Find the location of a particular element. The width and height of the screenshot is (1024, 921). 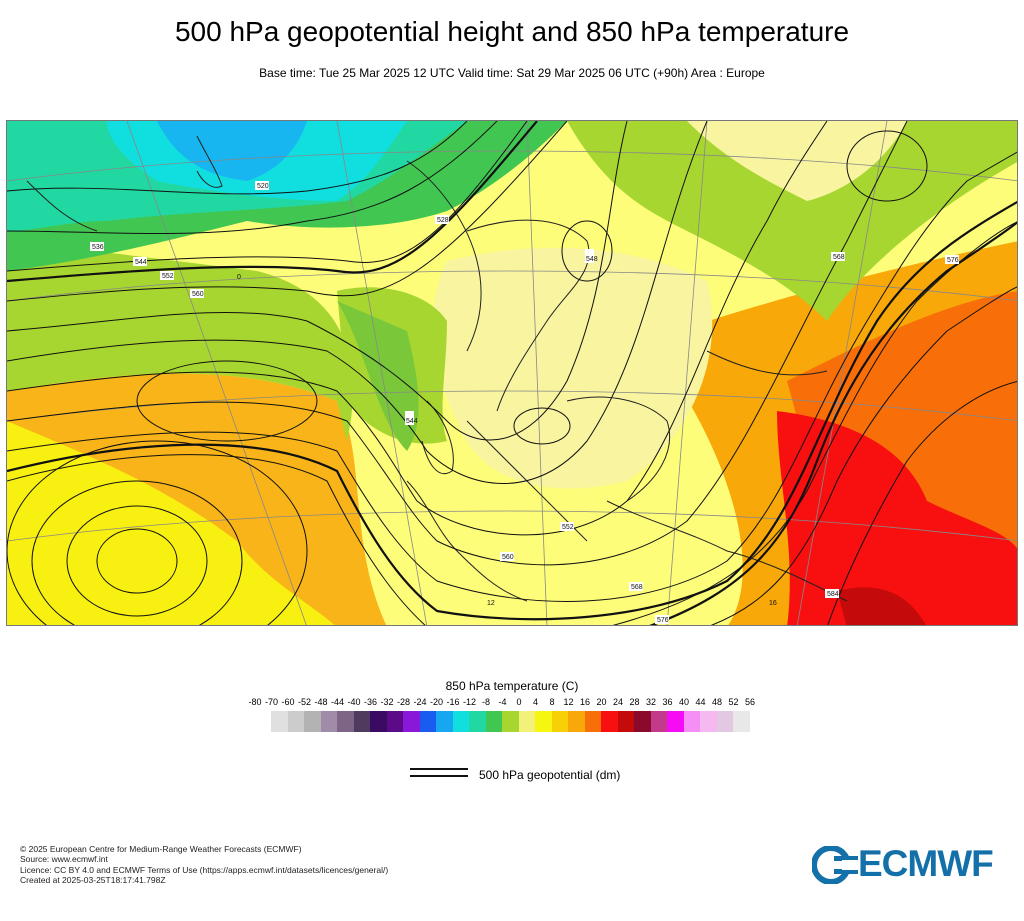

geopotential-legend-label: 500 hPa geopotential (dm) is located at coordinates (550, 775).